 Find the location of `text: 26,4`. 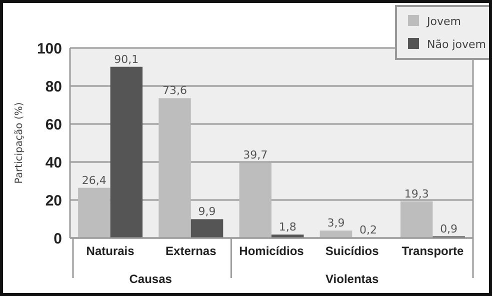

text: 26,4 is located at coordinates (94, 180).